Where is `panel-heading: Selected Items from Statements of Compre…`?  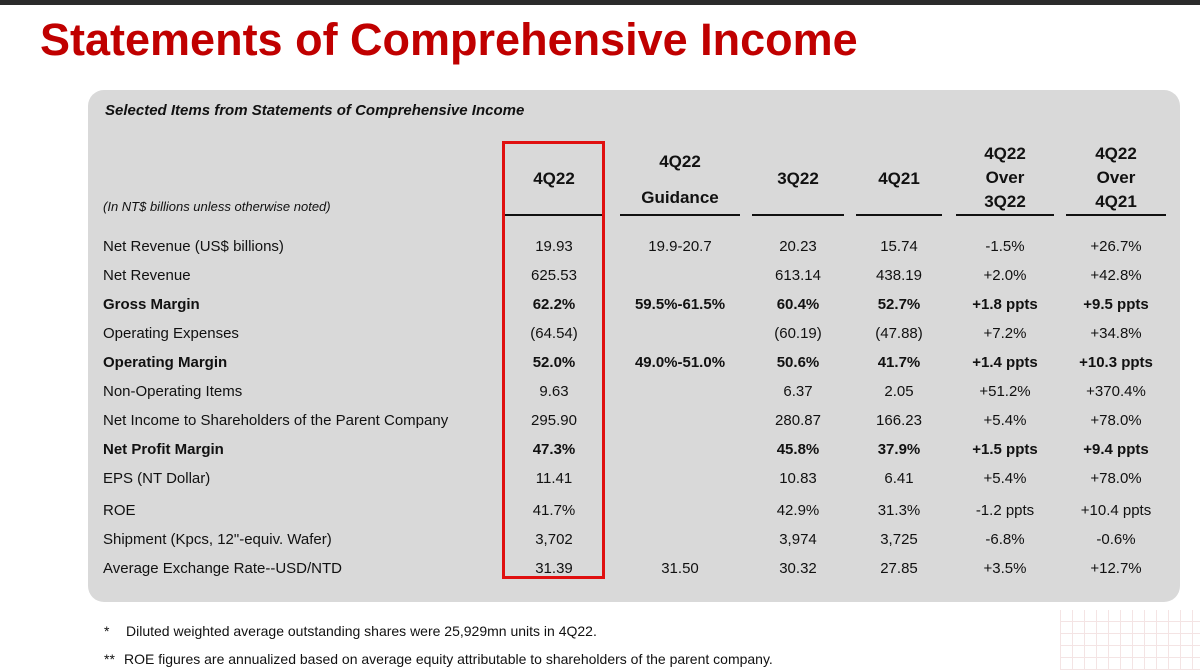
panel-heading: Selected Items from Statements of Compre… is located at coordinates (315, 110).